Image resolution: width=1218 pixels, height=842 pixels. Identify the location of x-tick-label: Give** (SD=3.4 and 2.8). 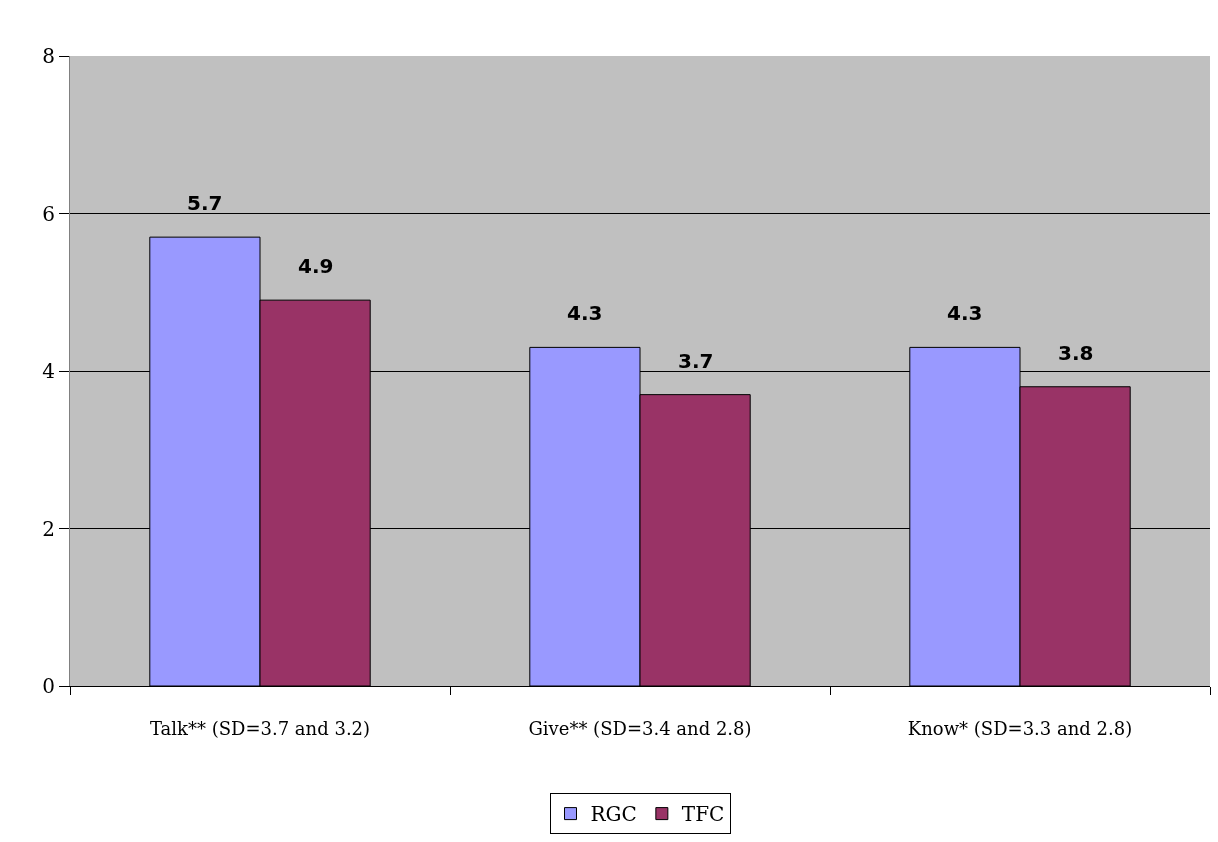
(640, 728).